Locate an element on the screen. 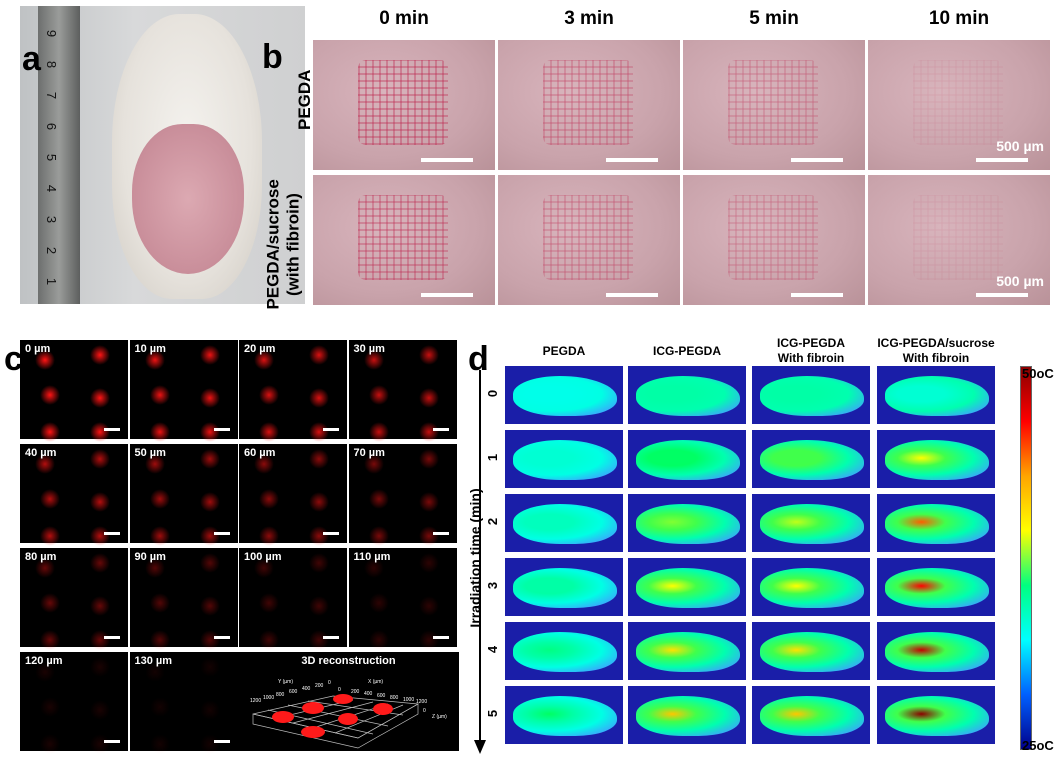  confocal-slice: 10 µm is located at coordinates (183, 391).